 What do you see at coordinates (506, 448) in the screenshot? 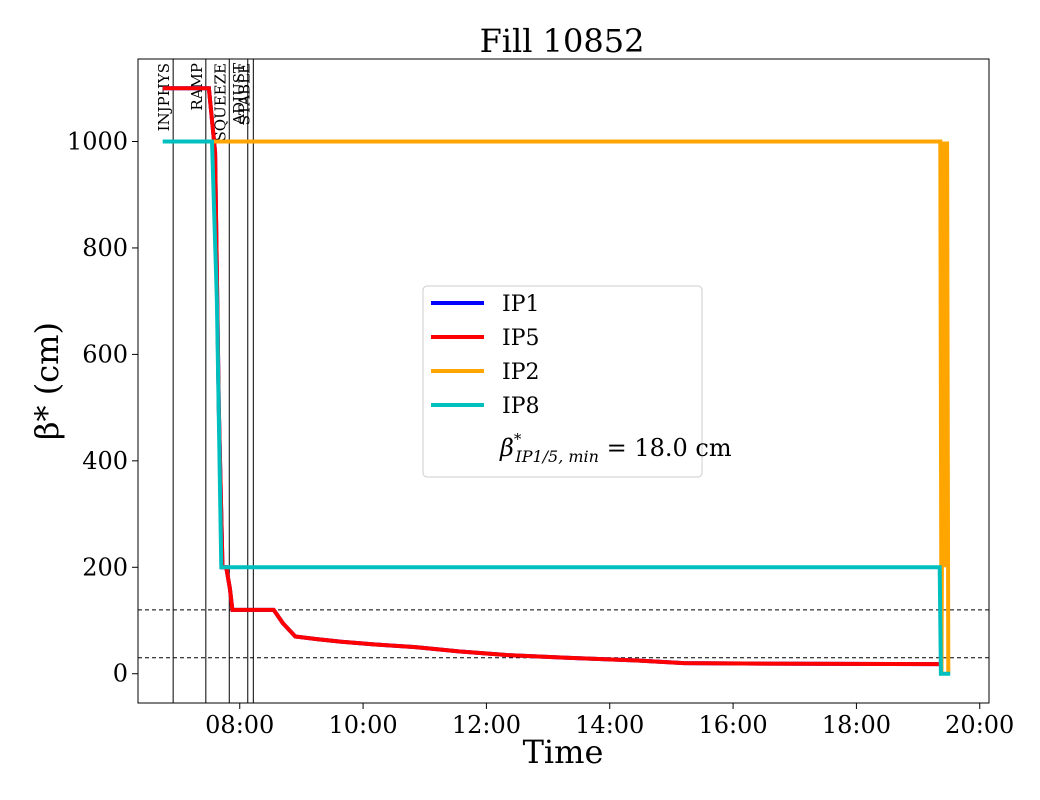
I see `legend-note-symbol: β` at bounding box center [506, 448].